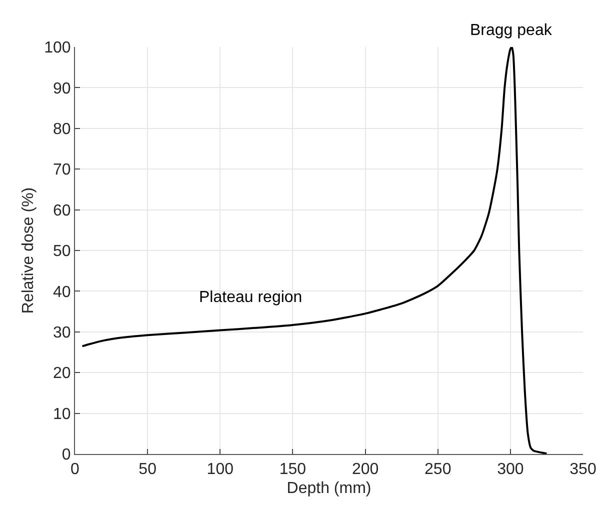 This screenshot has width=608, height=506. Describe the element at coordinates (583, 469) in the screenshot. I see `x-tick-label: 350` at that location.